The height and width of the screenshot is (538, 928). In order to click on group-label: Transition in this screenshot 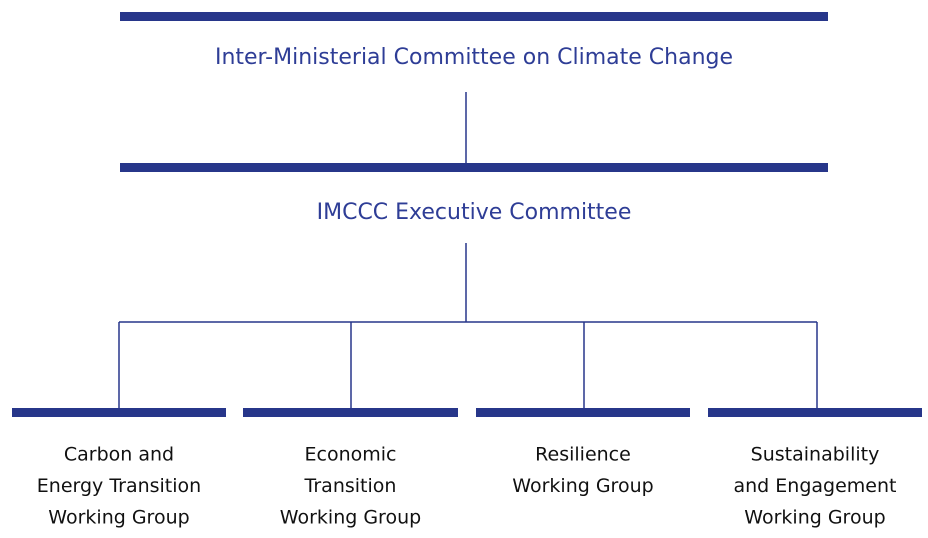, I will do `click(350, 486)`.